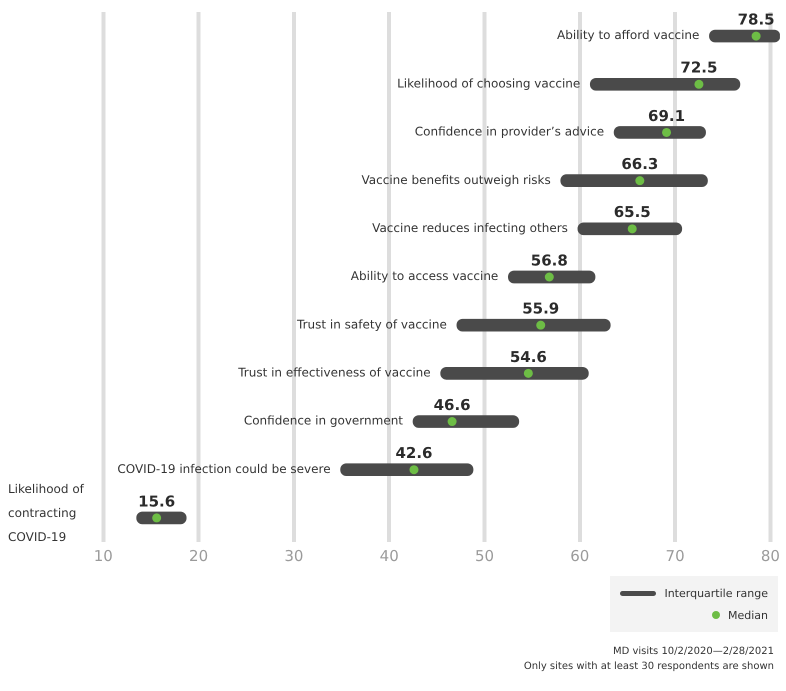 The width and height of the screenshot is (786, 691). I want to click on y-tick-label: Likelihood of contracting COVID-19, so click(46, 513).